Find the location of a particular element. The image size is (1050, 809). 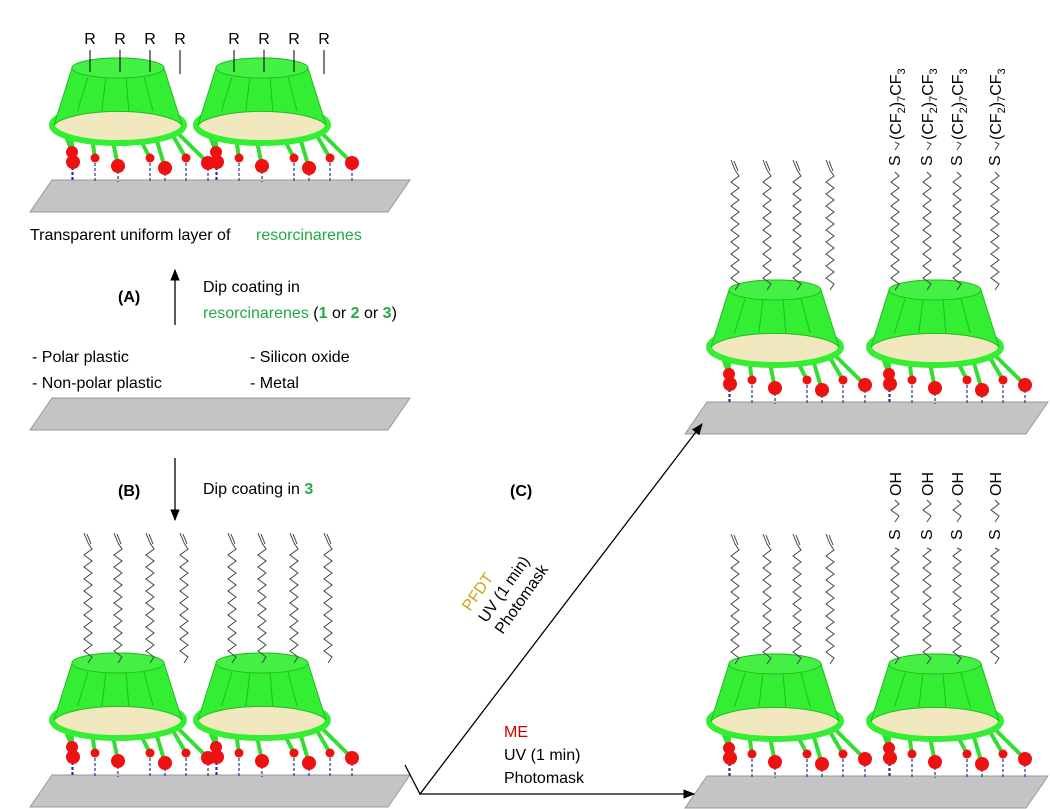

arrow-c-upper is located at coordinates (553, 609).